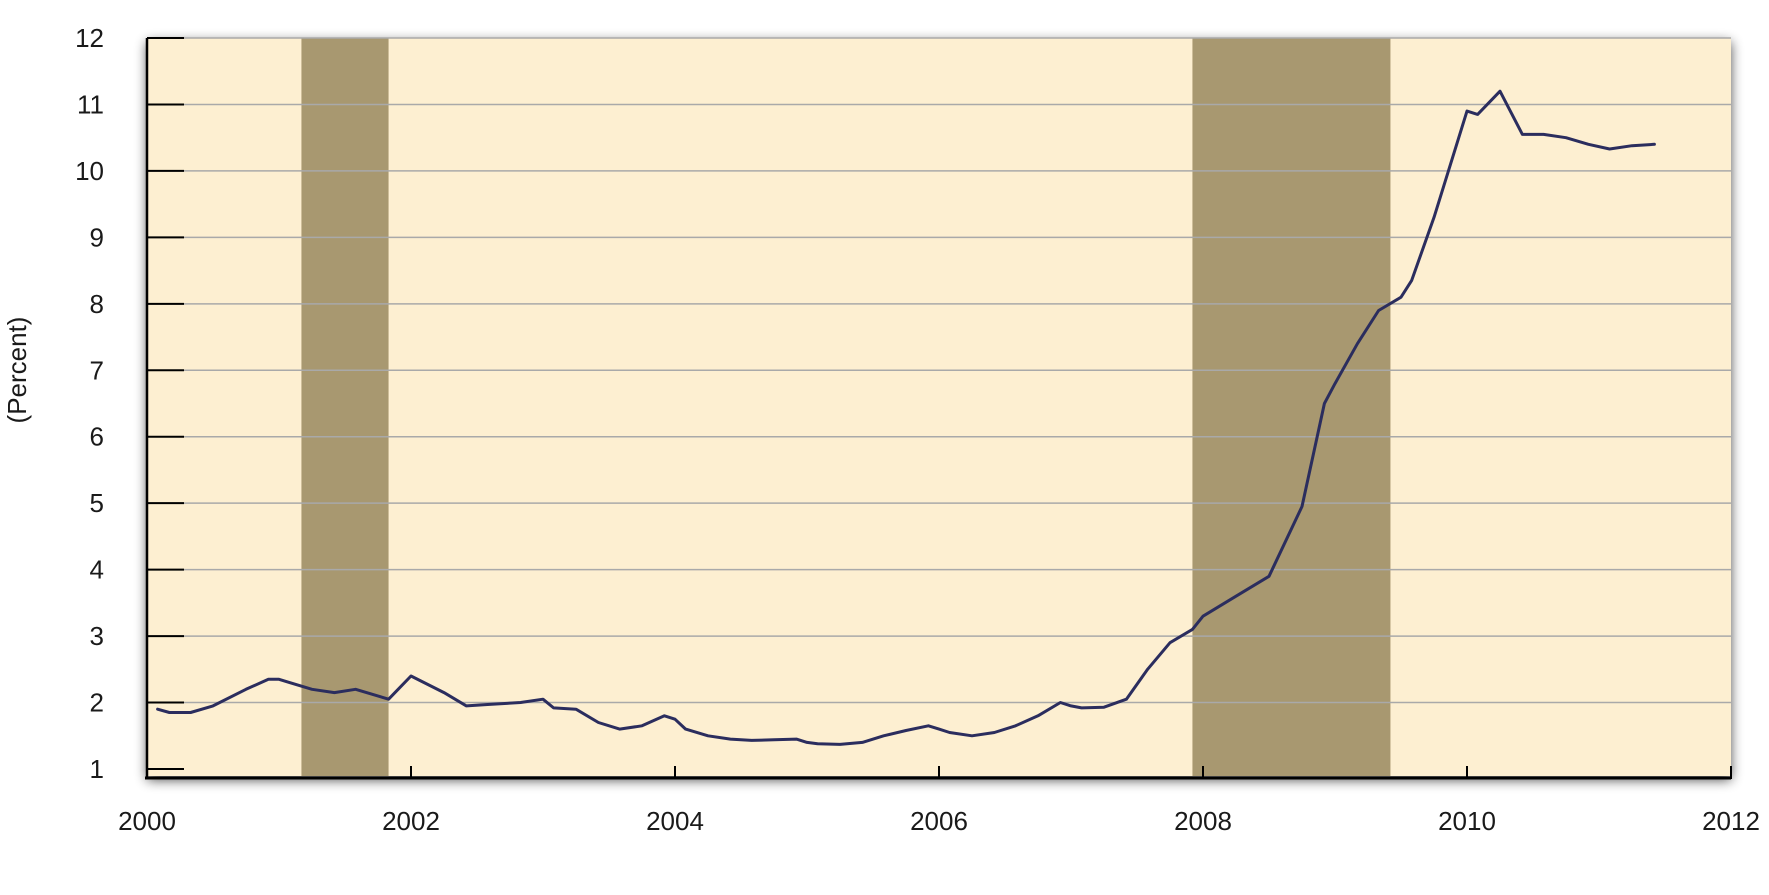 Image resolution: width=1769 pixels, height=895 pixels. I want to click on x-tick-label: 2012, so click(1731, 821).